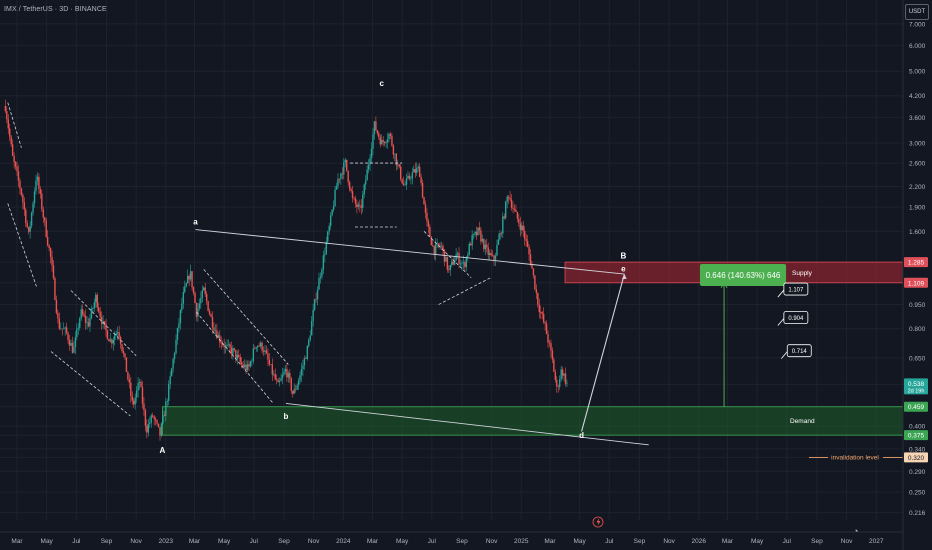  I want to click on tradingview-logo-icon: ◔, so click(856, 531).